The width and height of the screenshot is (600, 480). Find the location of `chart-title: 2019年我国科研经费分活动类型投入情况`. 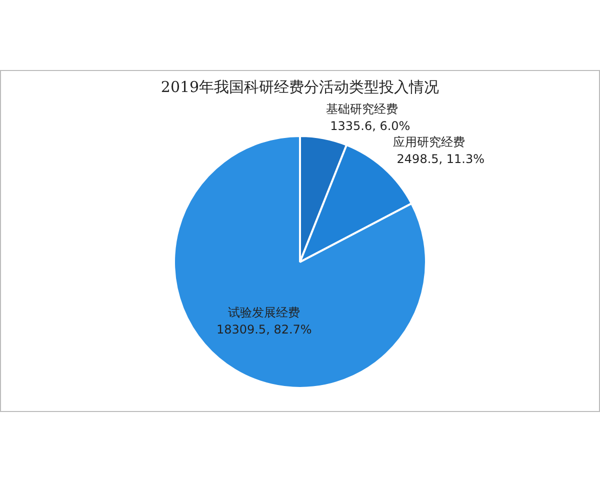

chart-title: 2019年我国科研经费分活动类型投入情况 is located at coordinates (300, 87).